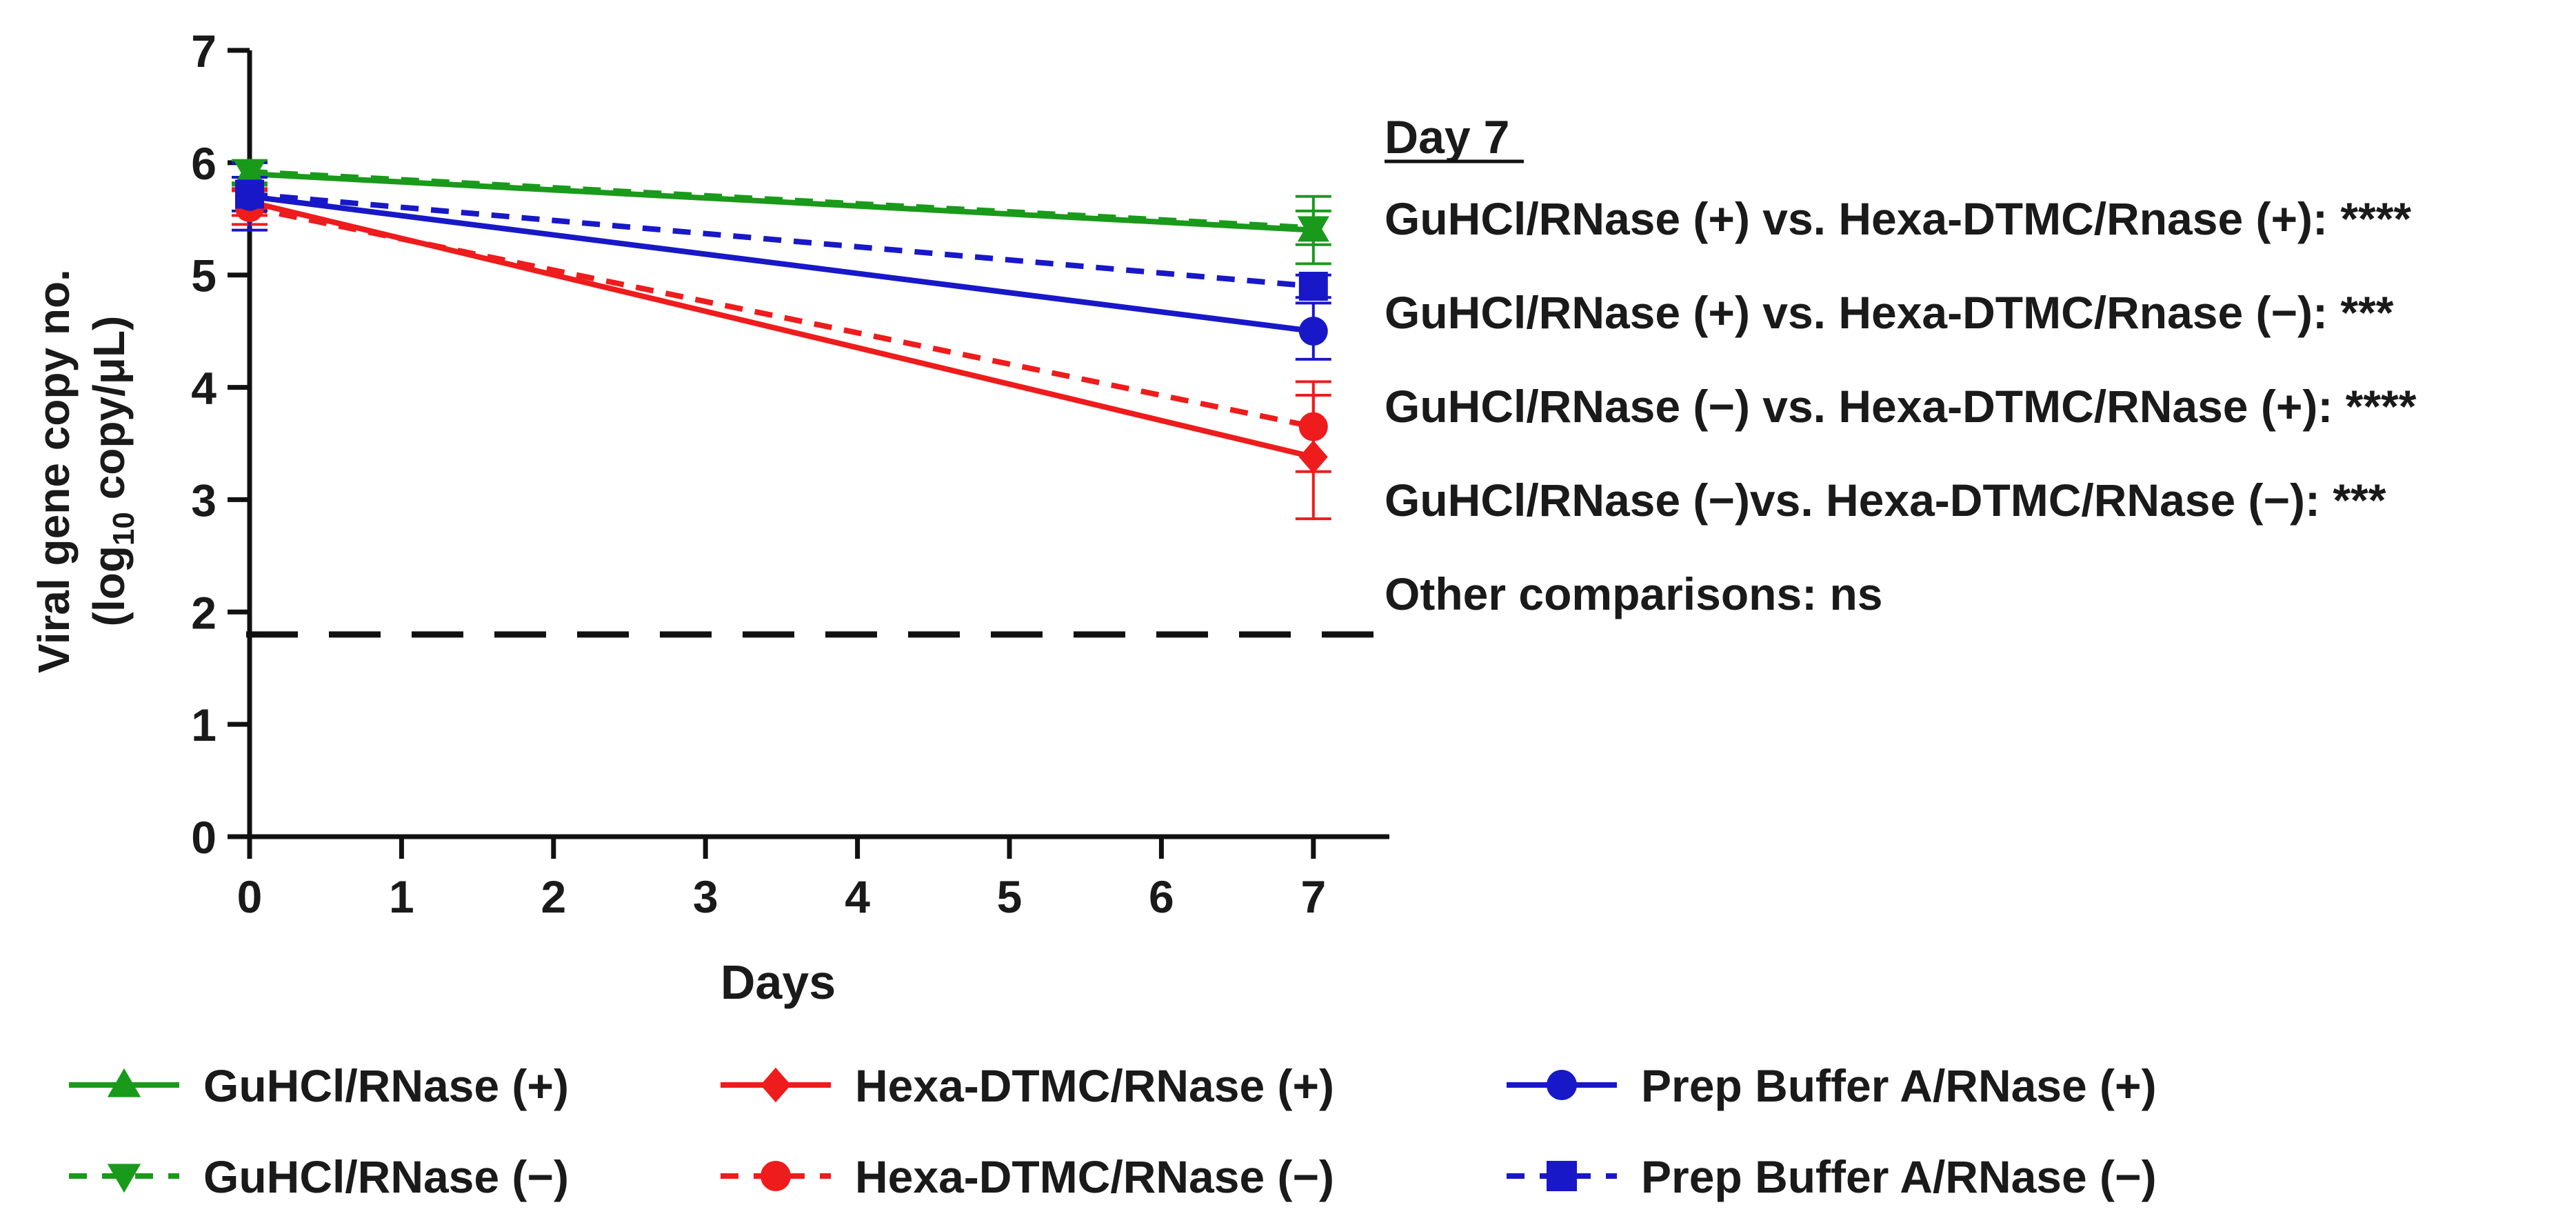 Image resolution: width=2576 pixels, height=1225 pixels. What do you see at coordinates (1634, 593) in the screenshot?
I see `annotation-line: Other comparisons: ns` at bounding box center [1634, 593].